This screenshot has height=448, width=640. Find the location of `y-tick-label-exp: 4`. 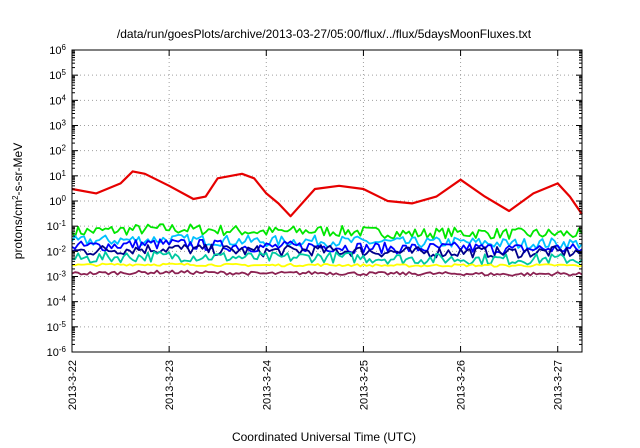

y-tick-label-exp: 4 is located at coordinates (64, 97).